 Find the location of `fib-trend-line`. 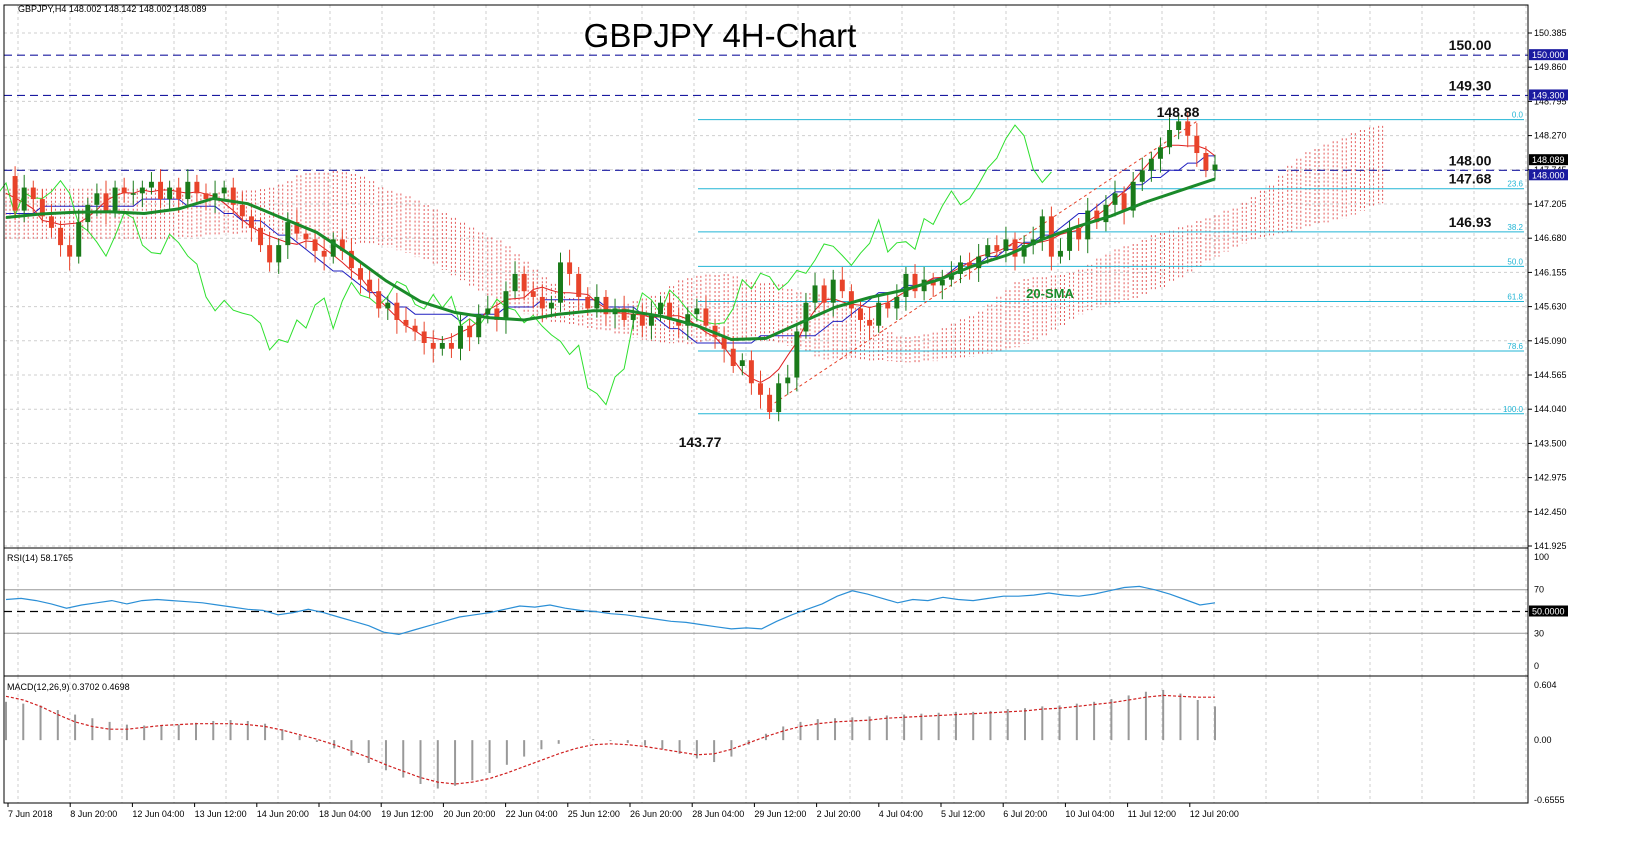

fib-trend-line is located at coordinates (983, 263).